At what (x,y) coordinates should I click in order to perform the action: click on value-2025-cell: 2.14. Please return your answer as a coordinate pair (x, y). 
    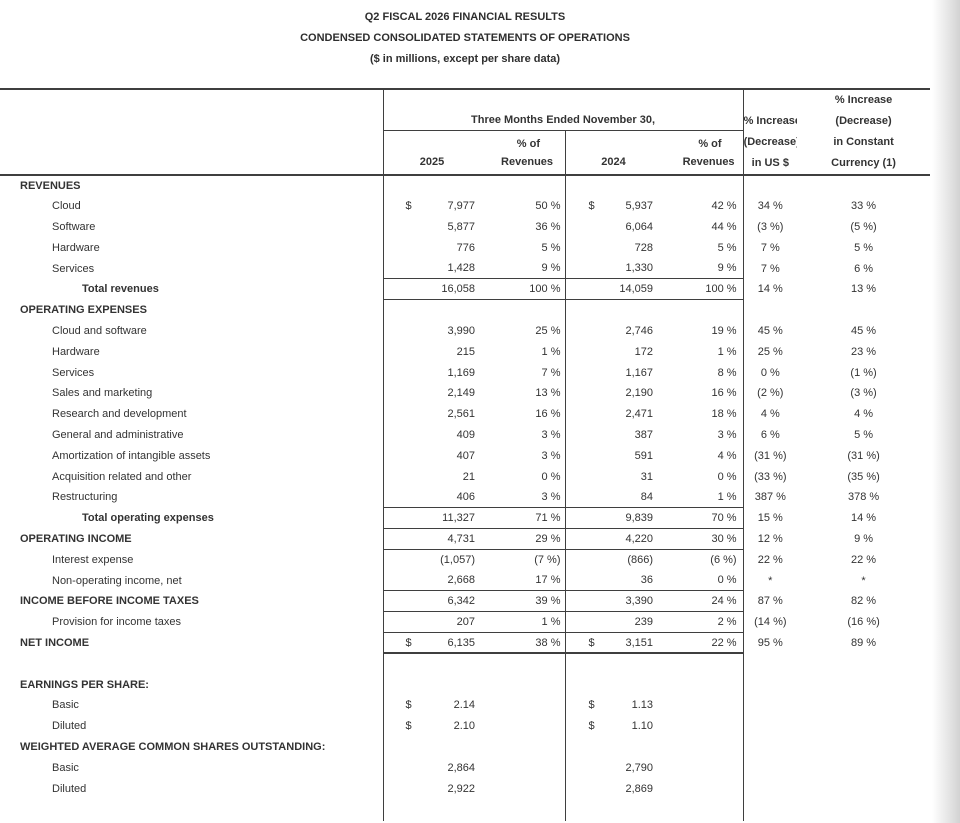
    Looking at the image, I should click on (464, 705).